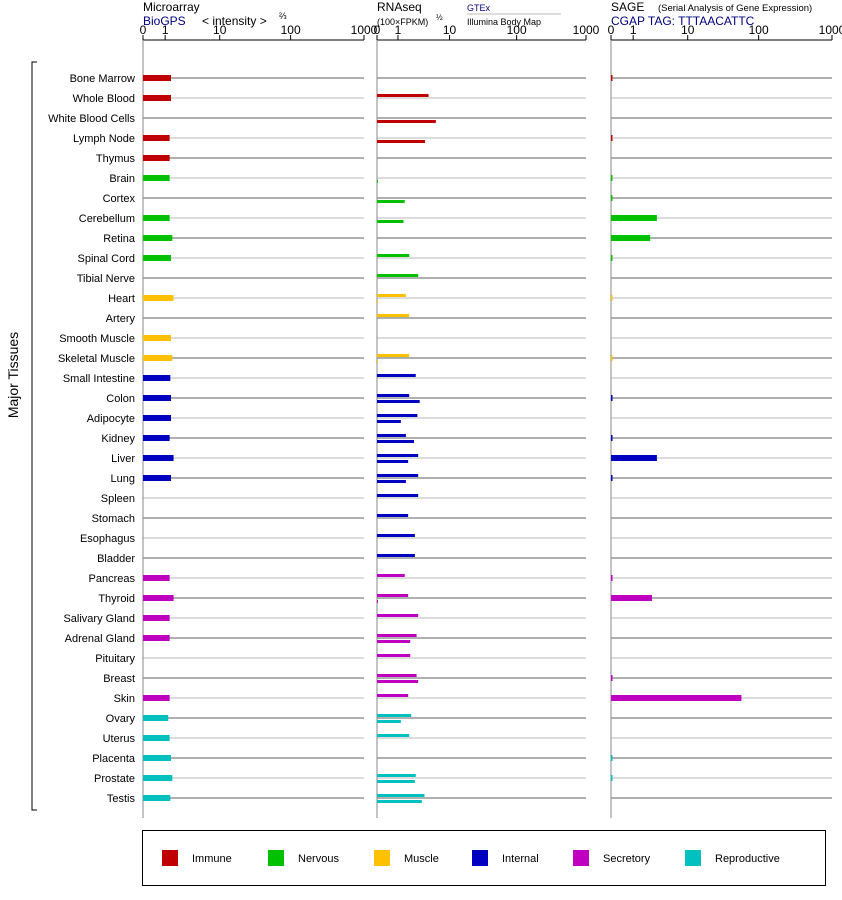 The height and width of the screenshot is (900, 842). Describe the element at coordinates (34, 436) in the screenshot. I see `tissue-bracket` at that location.